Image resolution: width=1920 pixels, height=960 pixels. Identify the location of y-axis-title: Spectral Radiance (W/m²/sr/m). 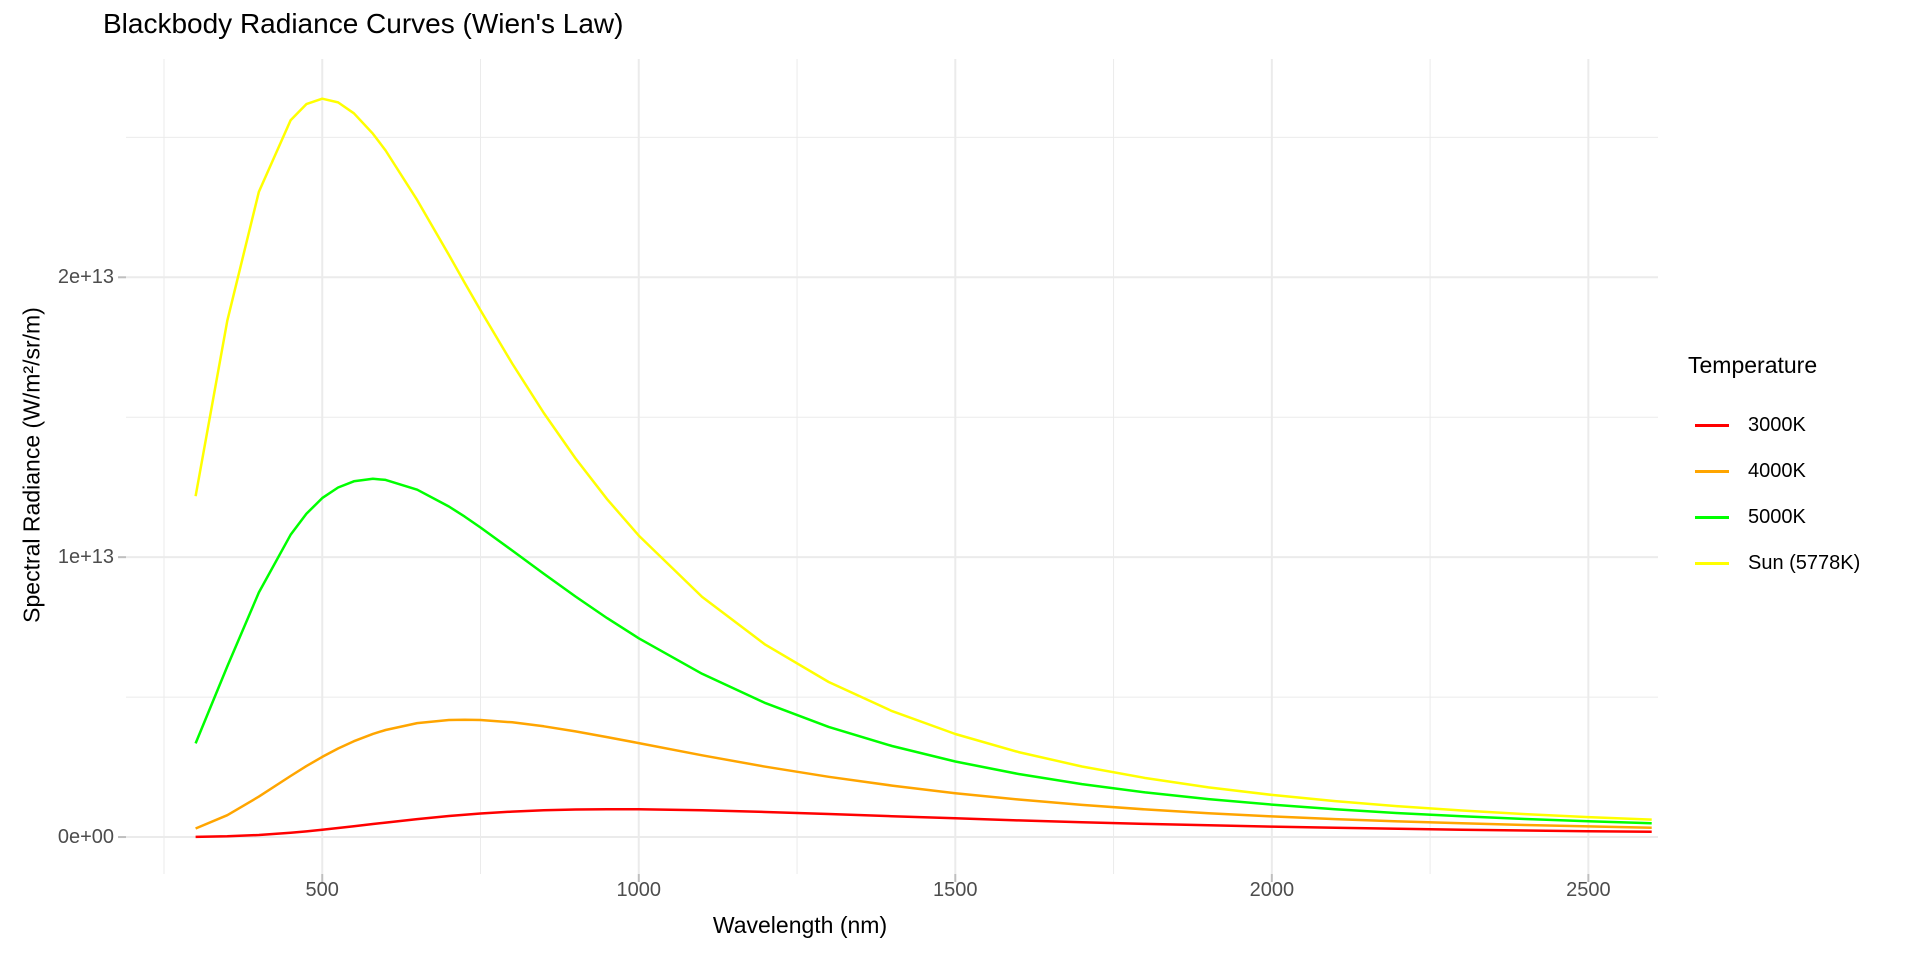
(31, 465).